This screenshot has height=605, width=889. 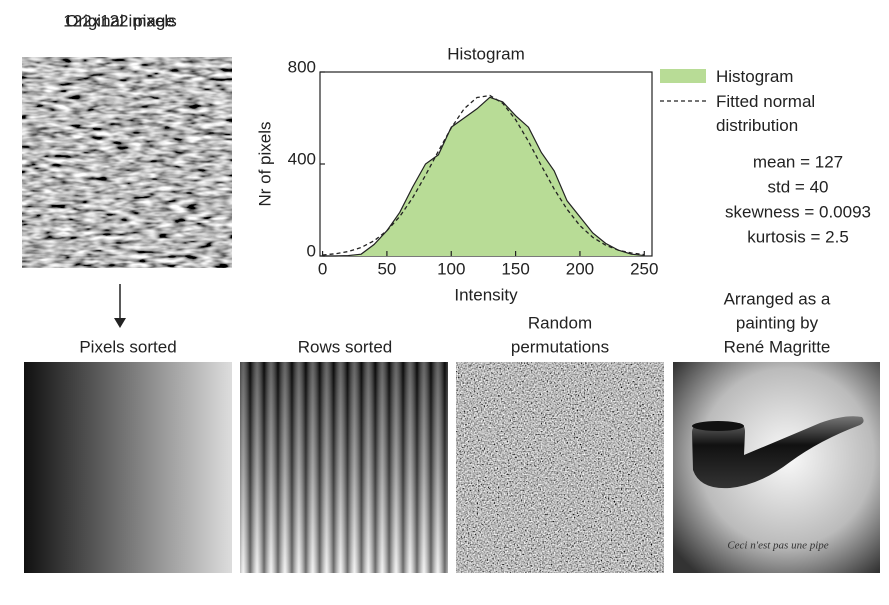 I want to click on panel-title: Original image, so click(x=120, y=20).